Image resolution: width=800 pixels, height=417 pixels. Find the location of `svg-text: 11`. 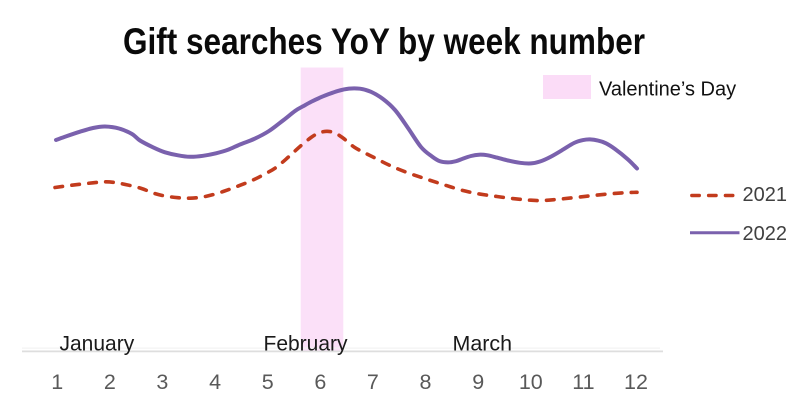

svg-text: 11 is located at coordinates (583, 382).